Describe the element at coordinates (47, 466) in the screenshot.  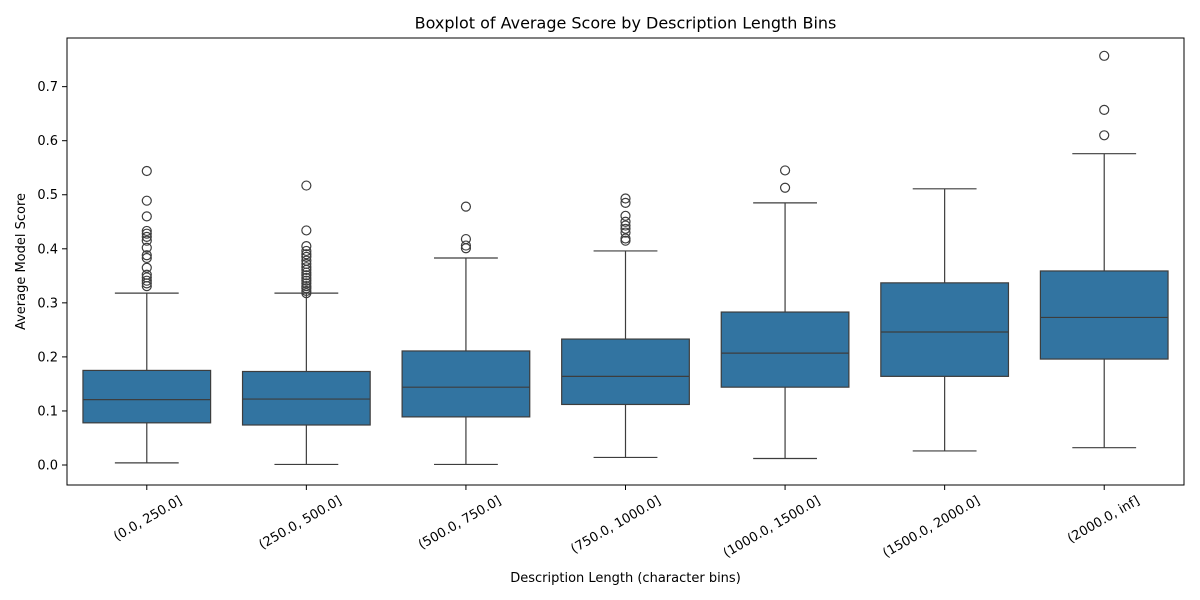
I see `y-tick-label: 0.0` at that location.